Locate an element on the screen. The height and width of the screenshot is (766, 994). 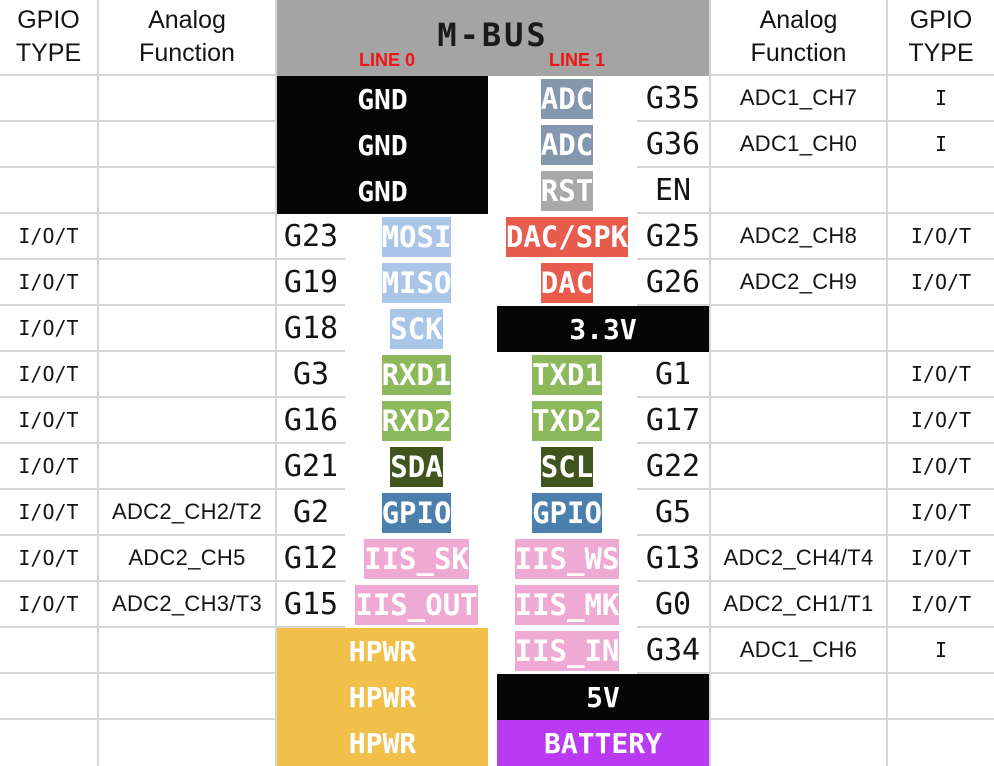
pin-label-g36: G36 is located at coordinates (673, 145).